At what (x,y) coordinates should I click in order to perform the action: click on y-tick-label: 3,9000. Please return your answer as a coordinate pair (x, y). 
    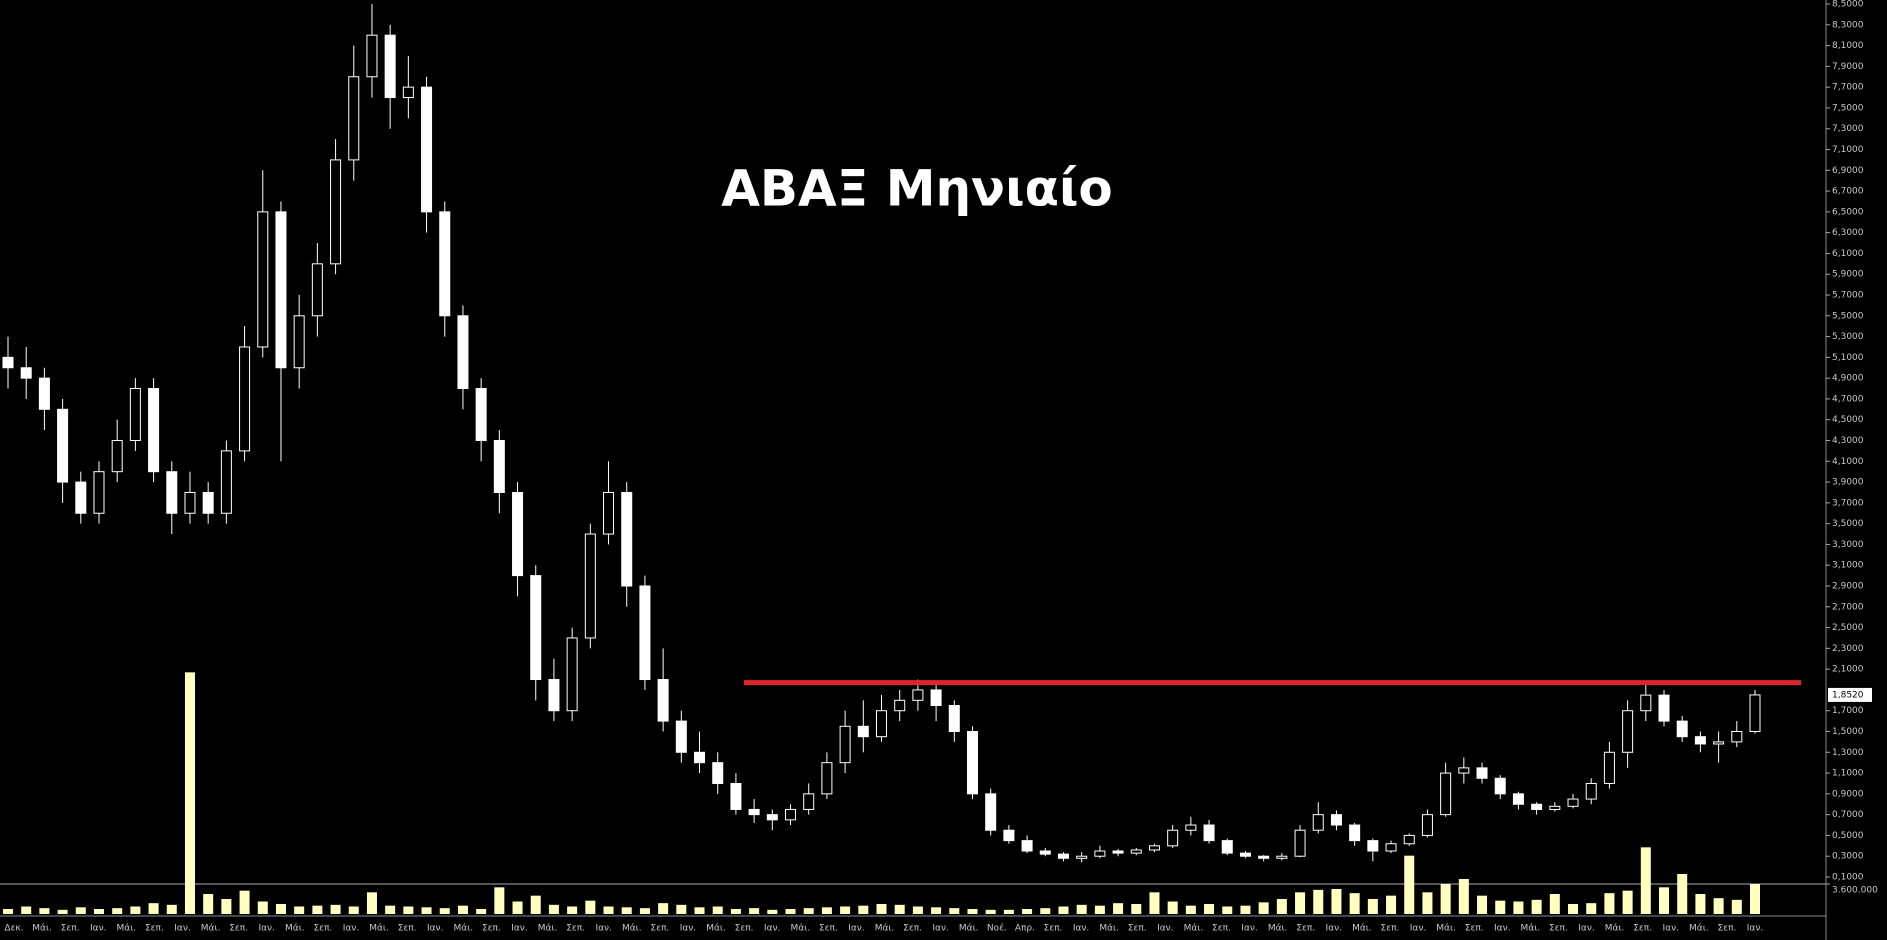
    Looking at the image, I should click on (1848, 483).